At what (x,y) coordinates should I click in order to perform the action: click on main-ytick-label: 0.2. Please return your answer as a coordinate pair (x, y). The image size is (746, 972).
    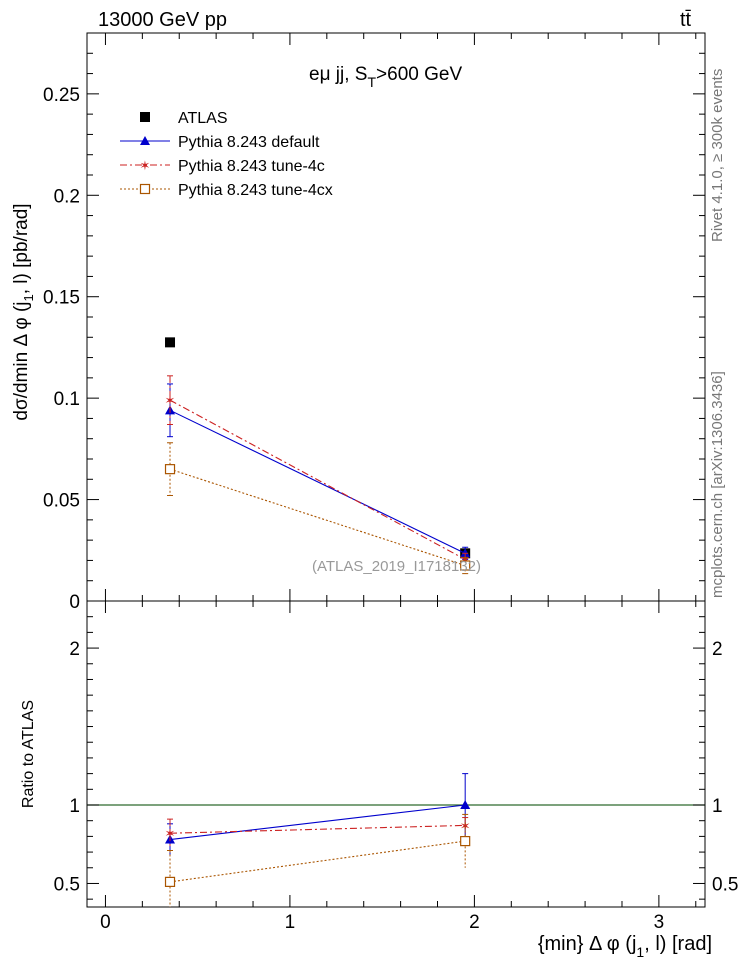
    Looking at the image, I should click on (67, 196).